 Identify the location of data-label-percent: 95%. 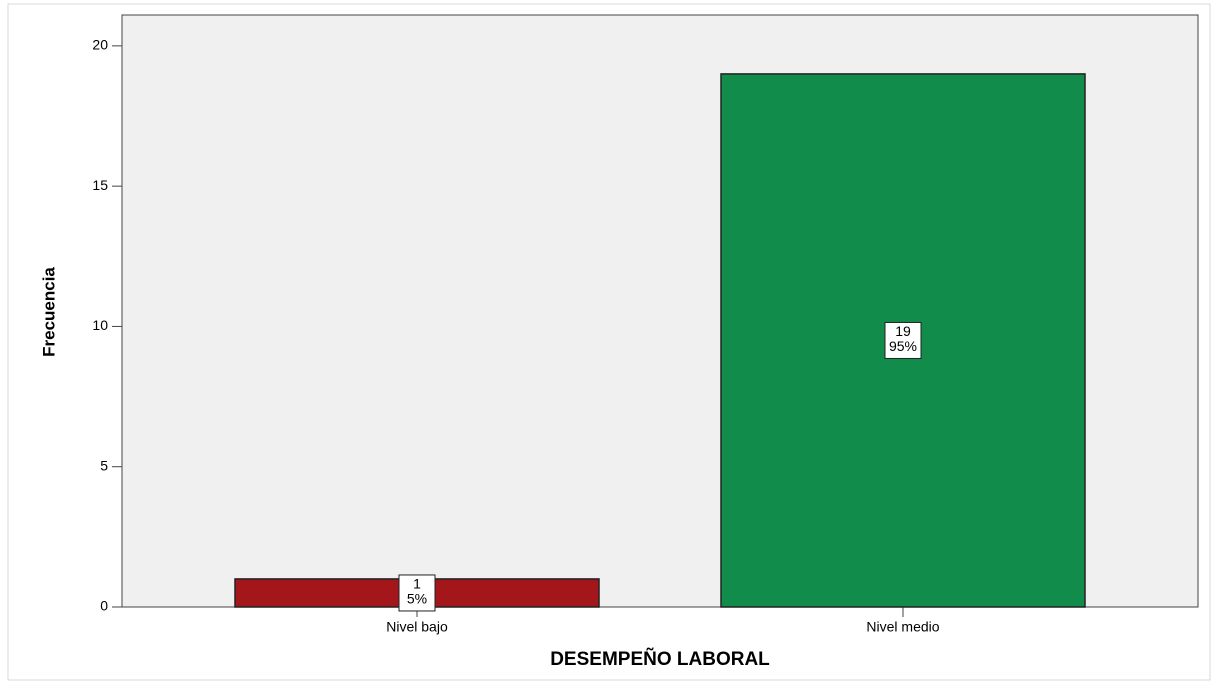
(903, 346).